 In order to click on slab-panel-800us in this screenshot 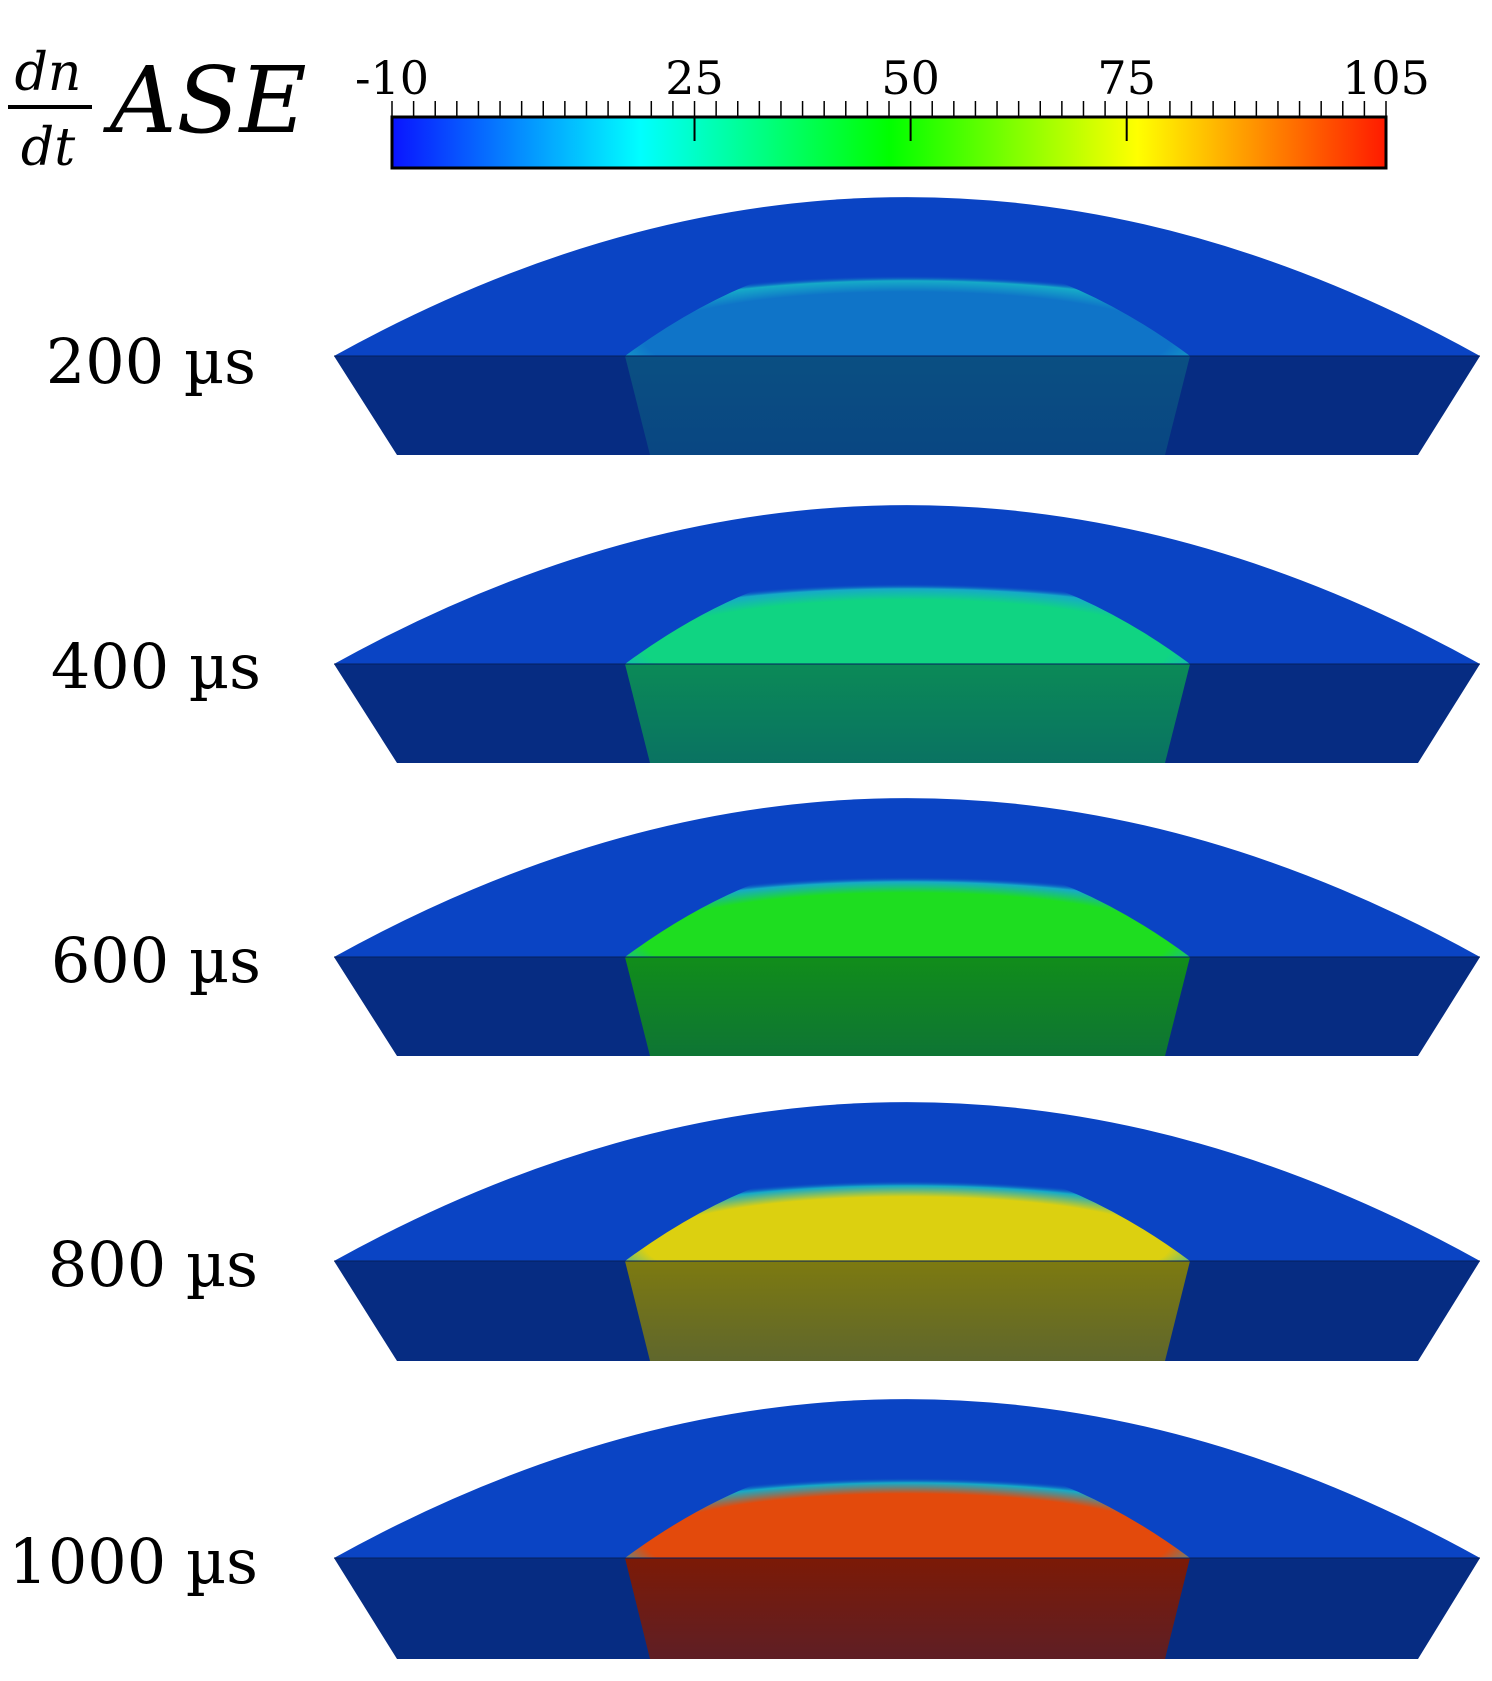, I will do `click(907, 1231)`.